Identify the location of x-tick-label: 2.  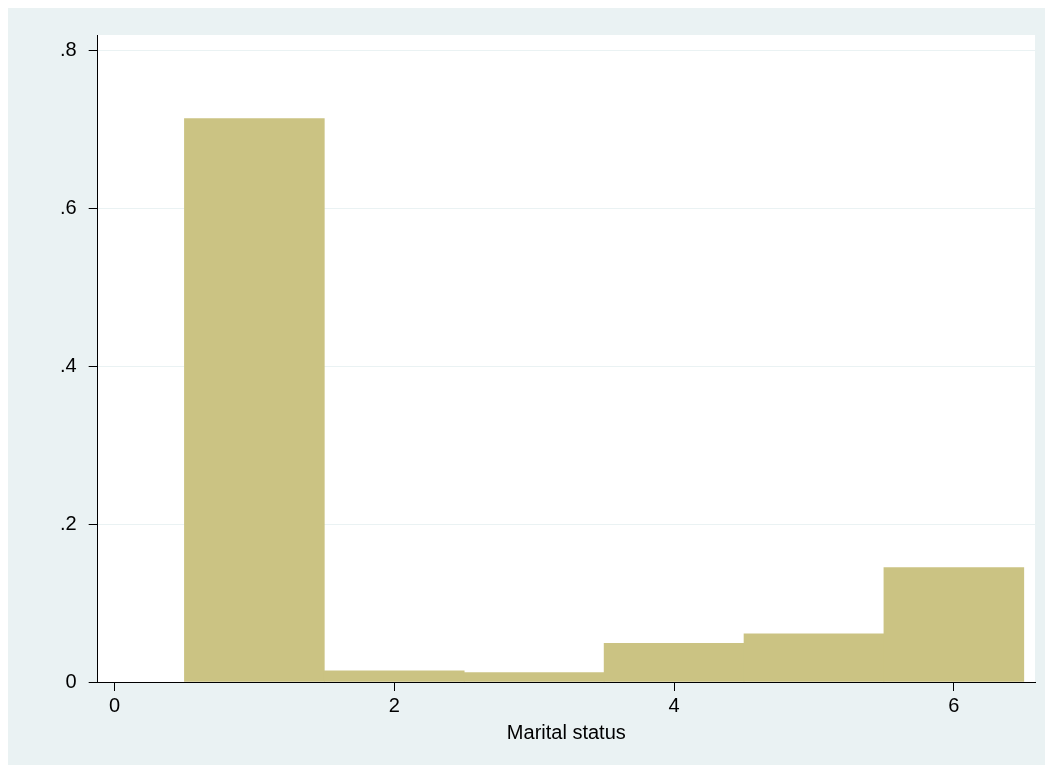
(394, 704).